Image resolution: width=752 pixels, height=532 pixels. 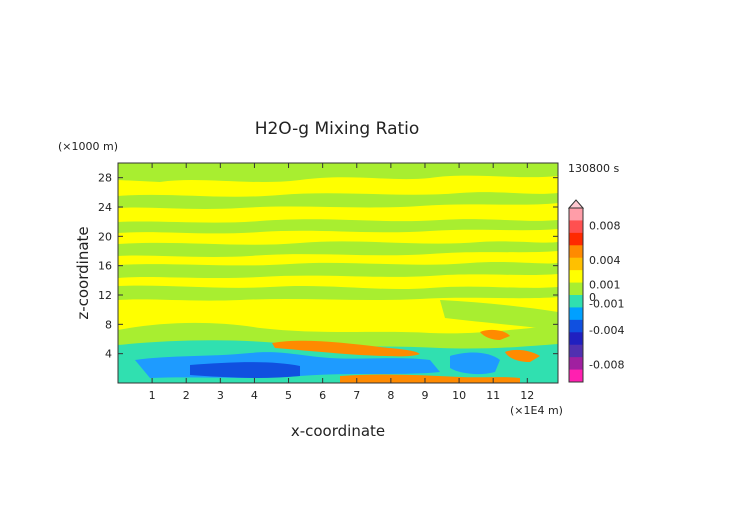 I want to click on colorbar-label: 0, so click(x=592, y=297).